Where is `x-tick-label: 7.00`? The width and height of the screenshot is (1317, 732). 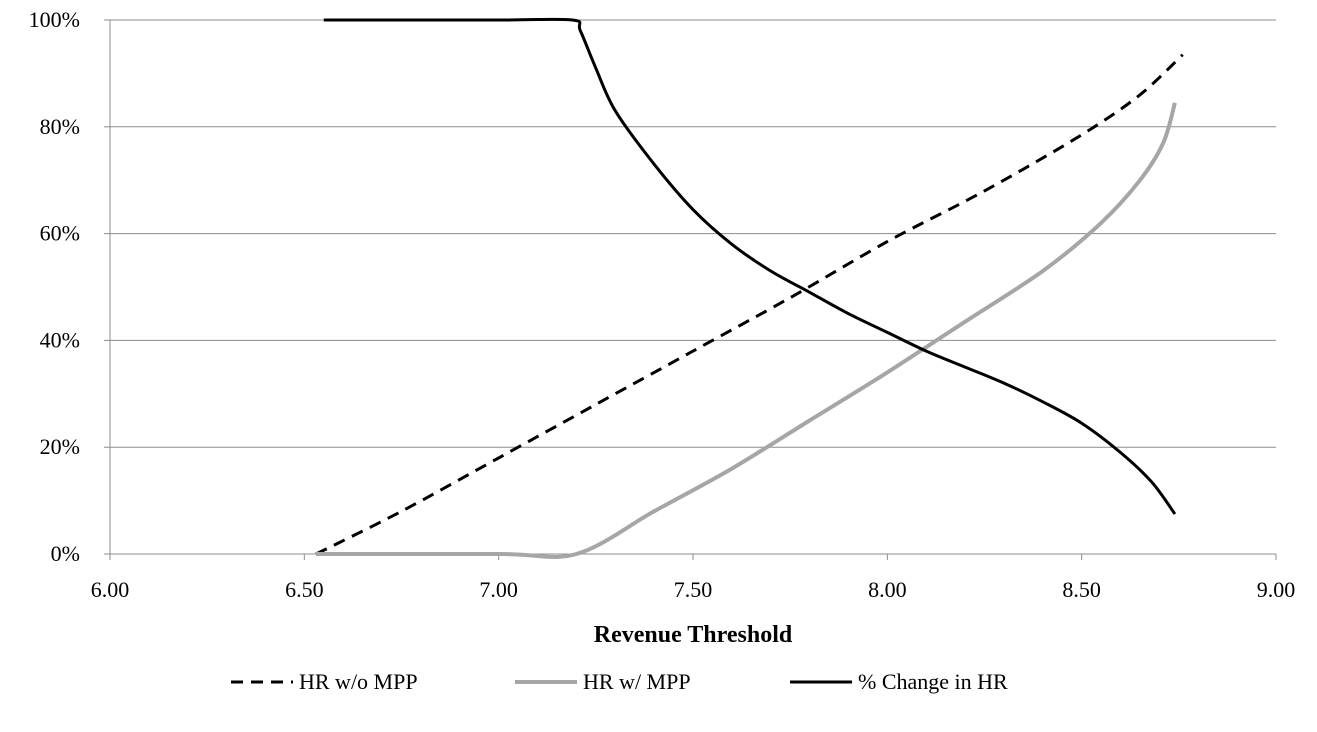
x-tick-label: 7.00 is located at coordinates (498, 589).